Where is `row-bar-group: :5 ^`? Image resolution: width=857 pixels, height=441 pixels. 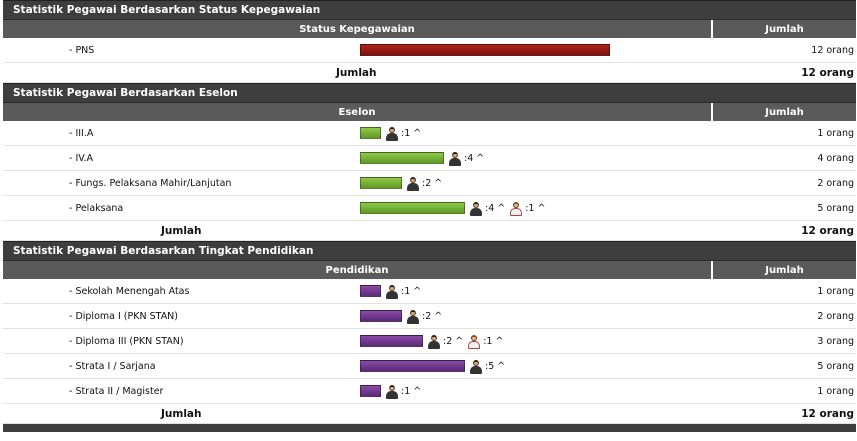
row-bar-group: :5 ^ is located at coordinates (432, 366).